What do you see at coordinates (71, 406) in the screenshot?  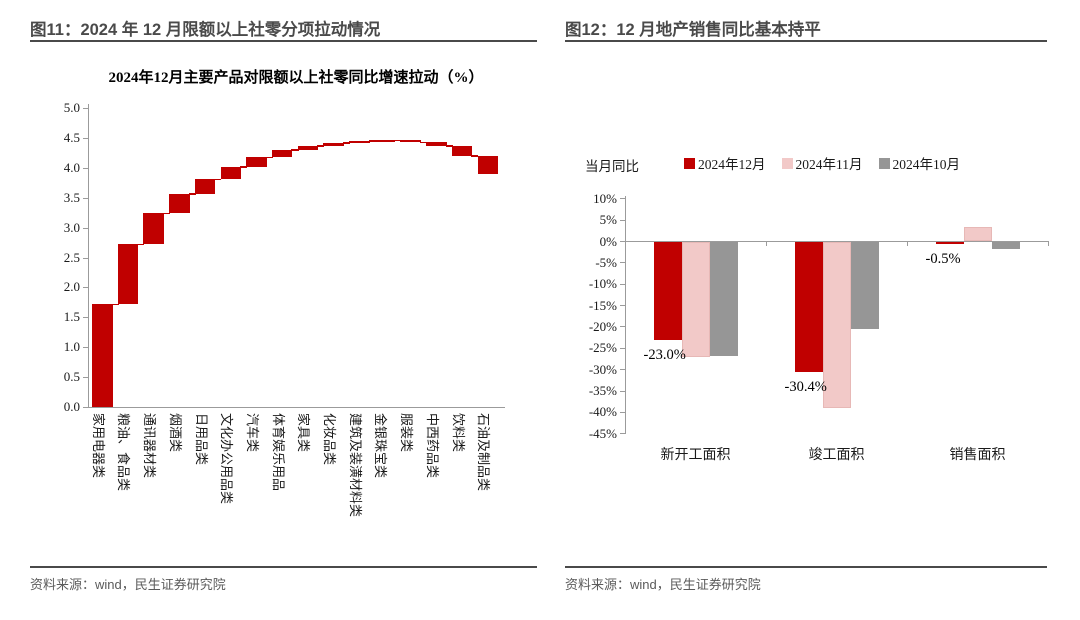 I see `y-tick-label: 0.0` at bounding box center [71, 406].